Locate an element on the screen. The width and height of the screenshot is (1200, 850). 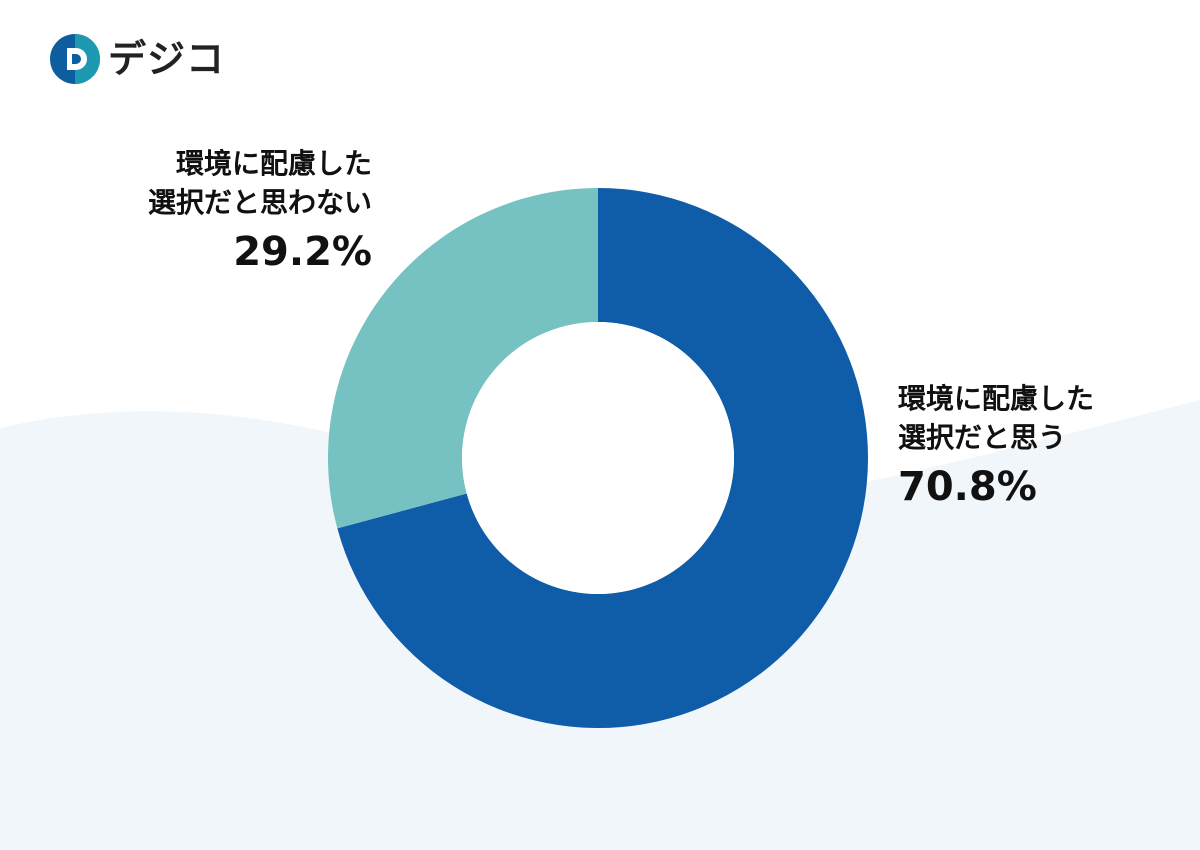
slice-value-yes: 70.8% is located at coordinates (967, 487).